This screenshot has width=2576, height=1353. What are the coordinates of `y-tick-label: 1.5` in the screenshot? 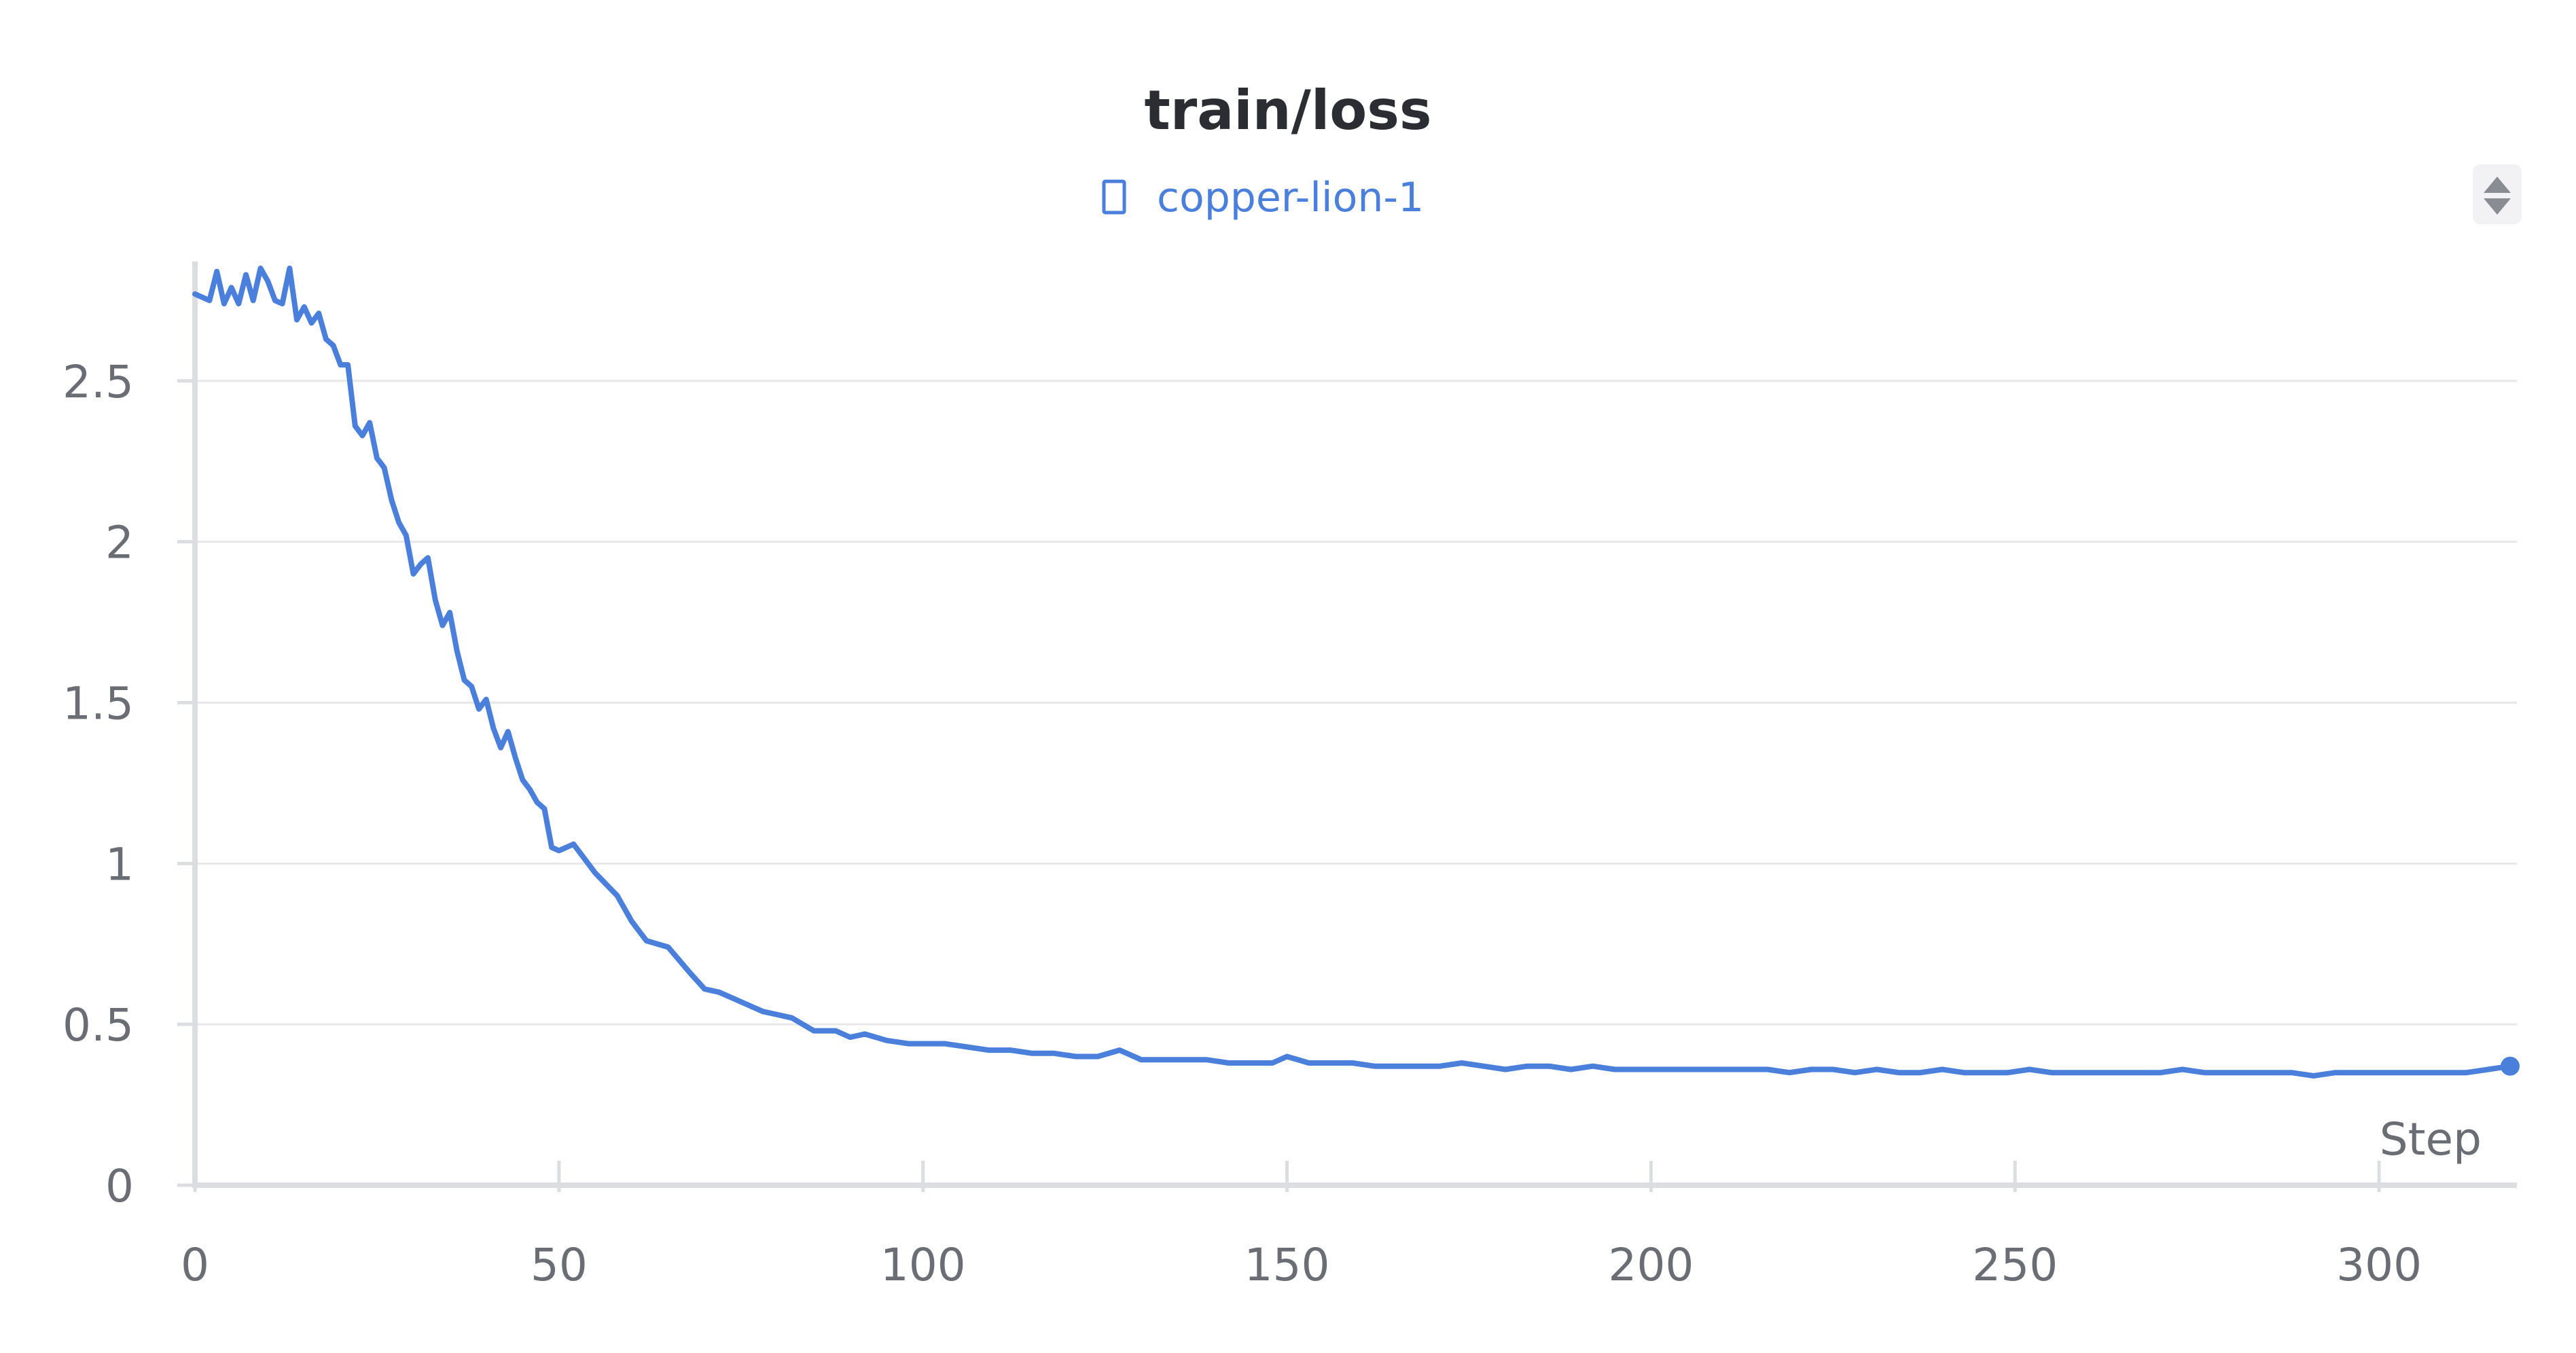 It's located at (98, 703).